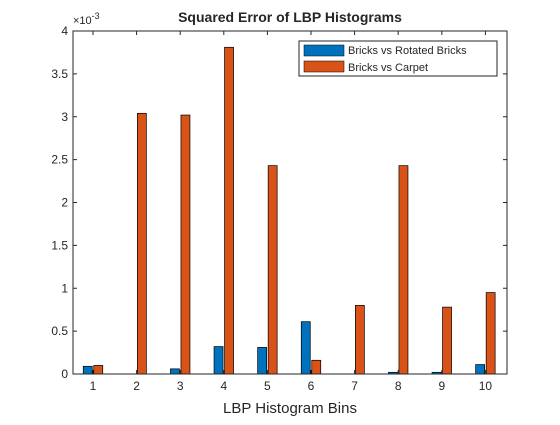 The image size is (560, 425). Describe the element at coordinates (64, 203) in the screenshot. I see `y-tick-label: 2` at that location.